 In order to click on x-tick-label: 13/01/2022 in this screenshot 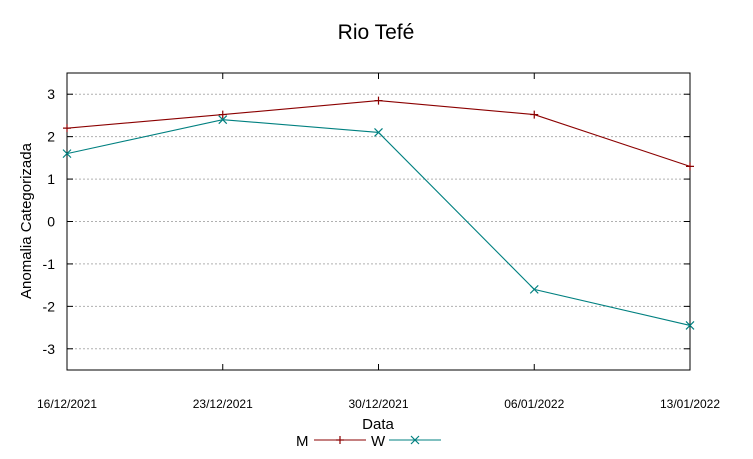, I will do `click(690, 404)`.